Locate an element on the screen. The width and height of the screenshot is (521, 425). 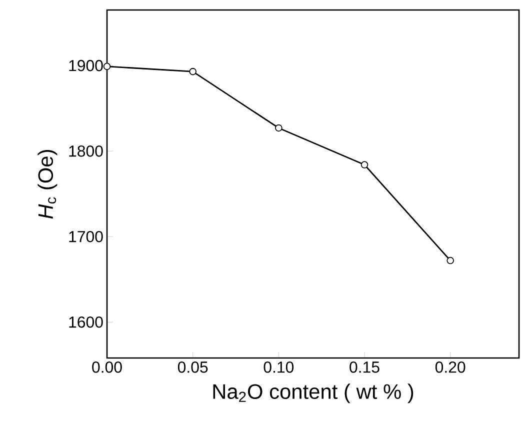
x-tick-label: 0.00 is located at coordinates (107, 367).